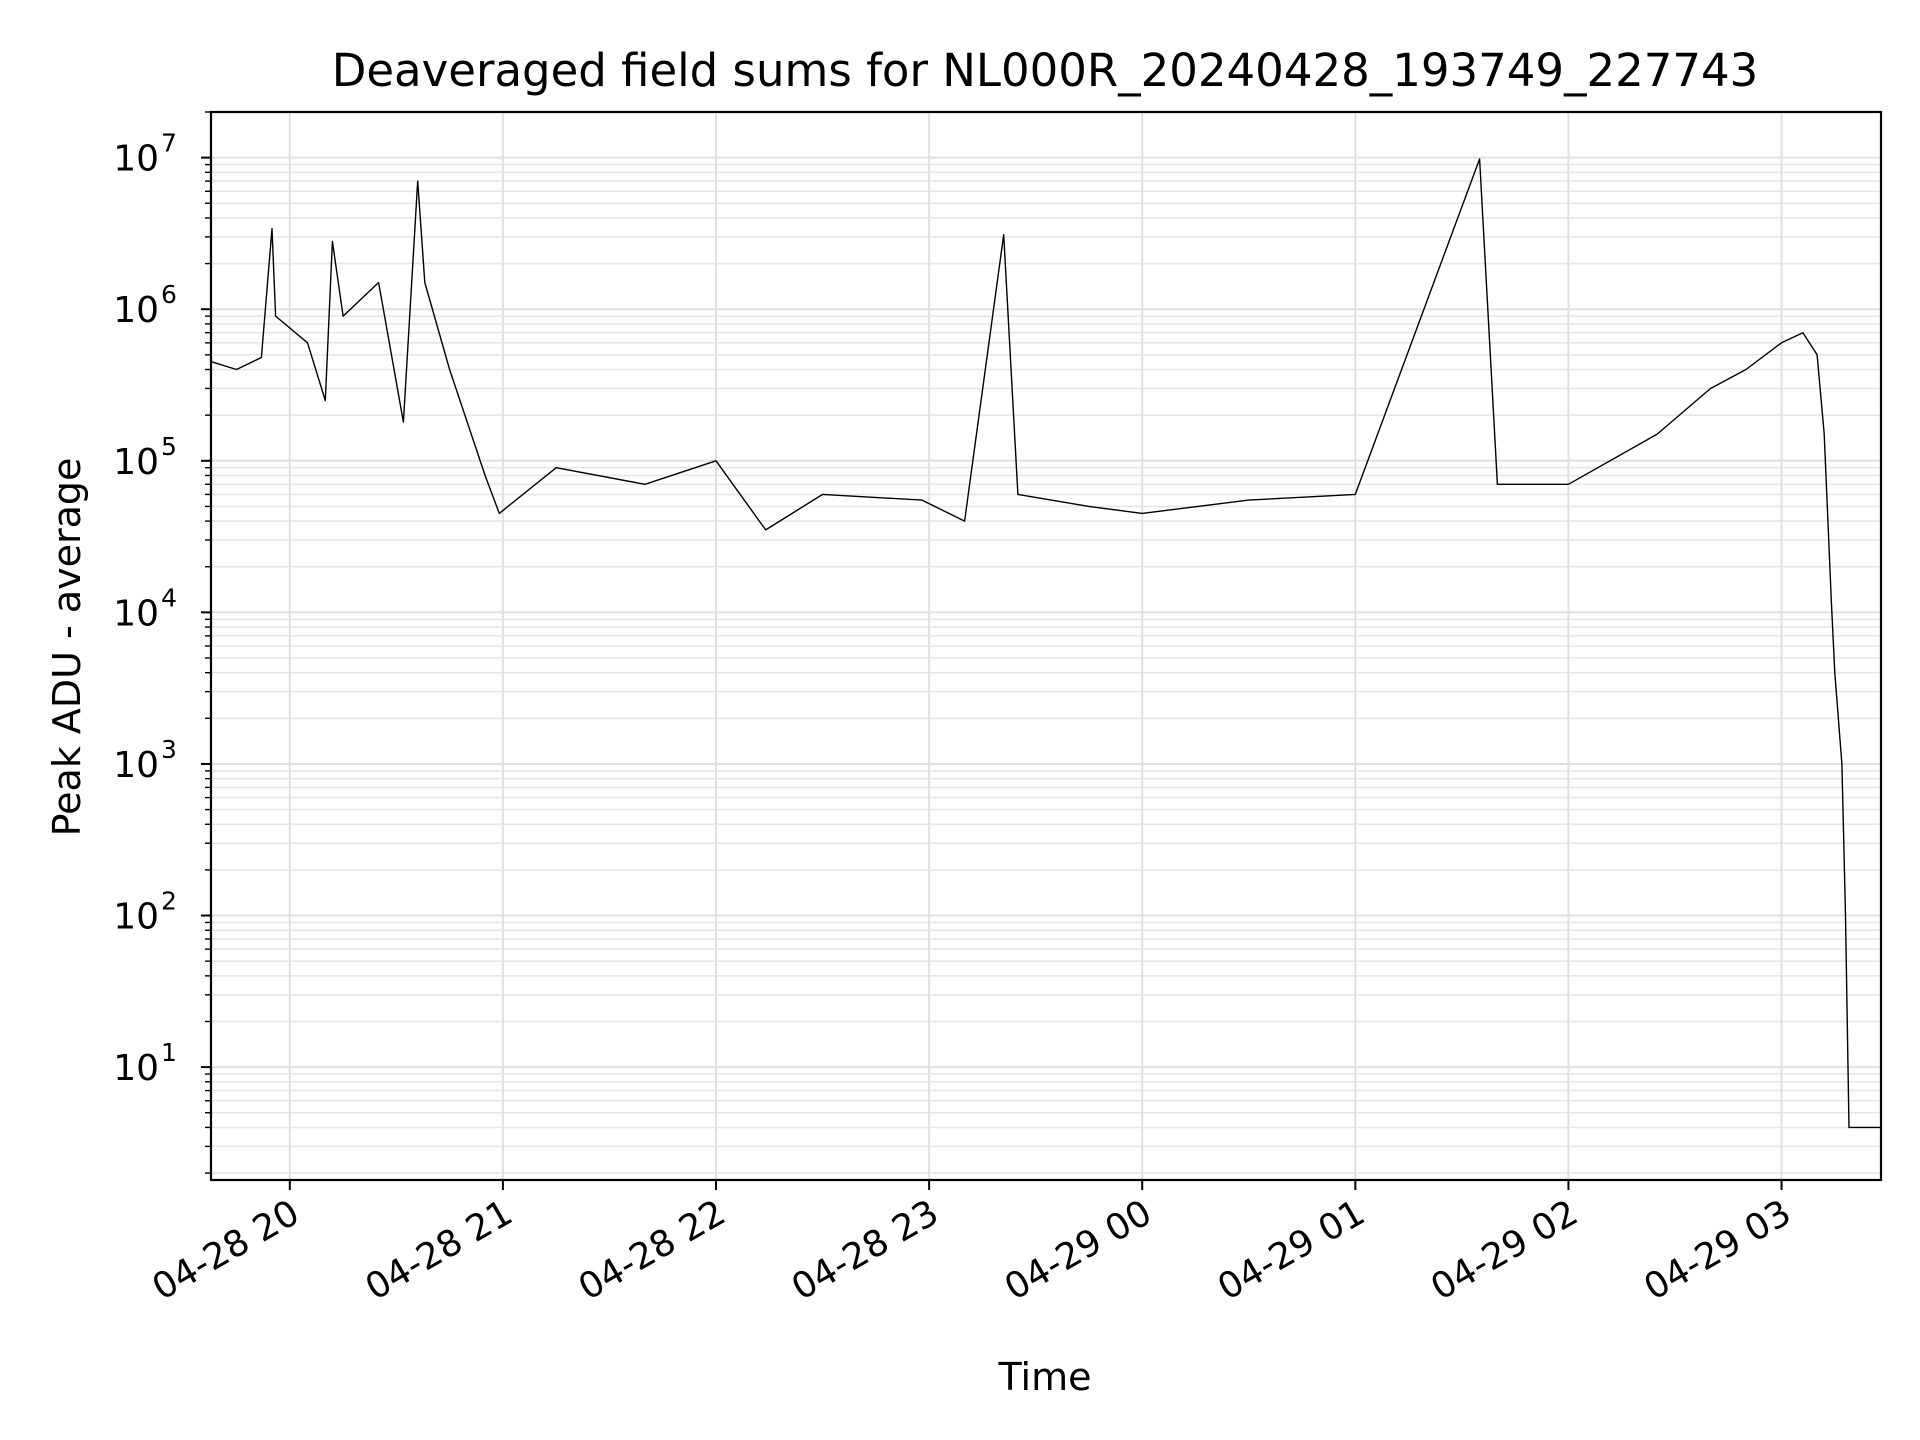 The image size is (1920, 1440). Describe the element at coordinates (169, 143) in the screenshot. I see `y-tick-exponent: 7` at that location.